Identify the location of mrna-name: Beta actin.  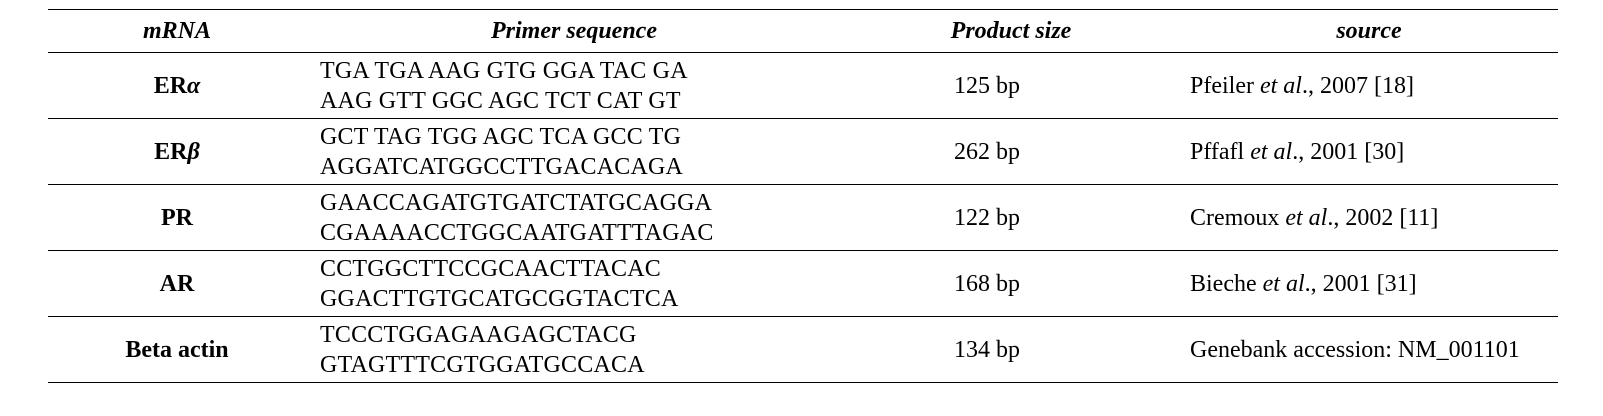
(177, 349).